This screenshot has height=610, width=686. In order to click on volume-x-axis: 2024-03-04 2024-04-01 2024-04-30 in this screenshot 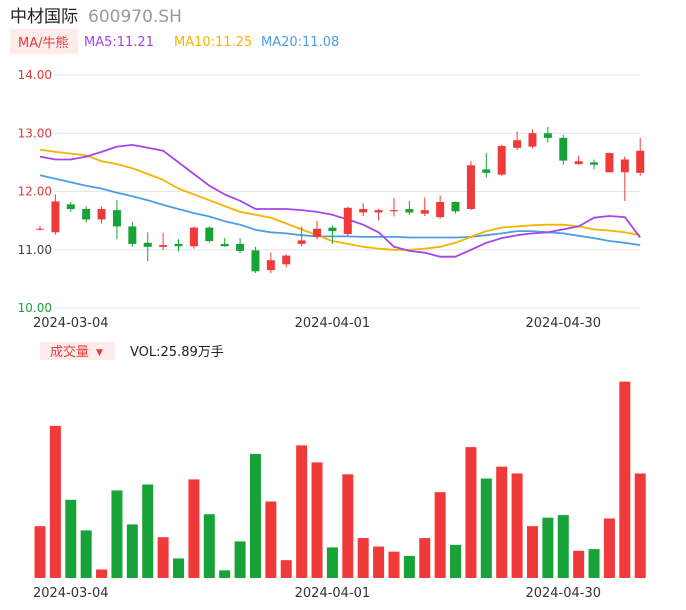, I will do `click(317, 593)`.